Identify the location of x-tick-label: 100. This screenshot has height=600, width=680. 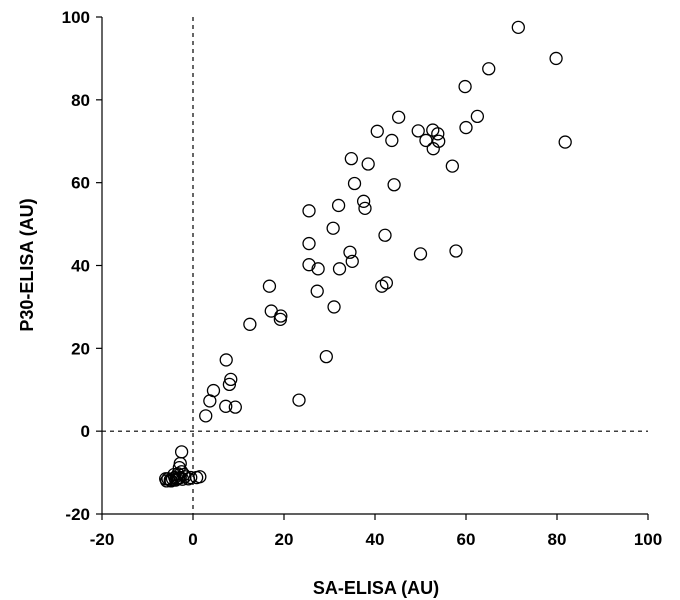
(648, 539).